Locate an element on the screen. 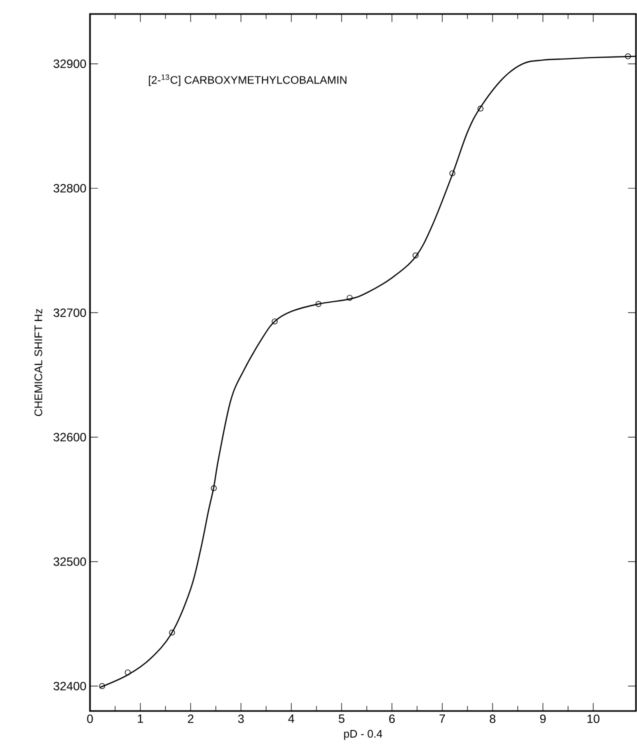 Image resolution: width=637 pixels, height=754 pixels. y-axis-title: CHEMICAL SHIFT Hz is located at coordinates (38, 362).